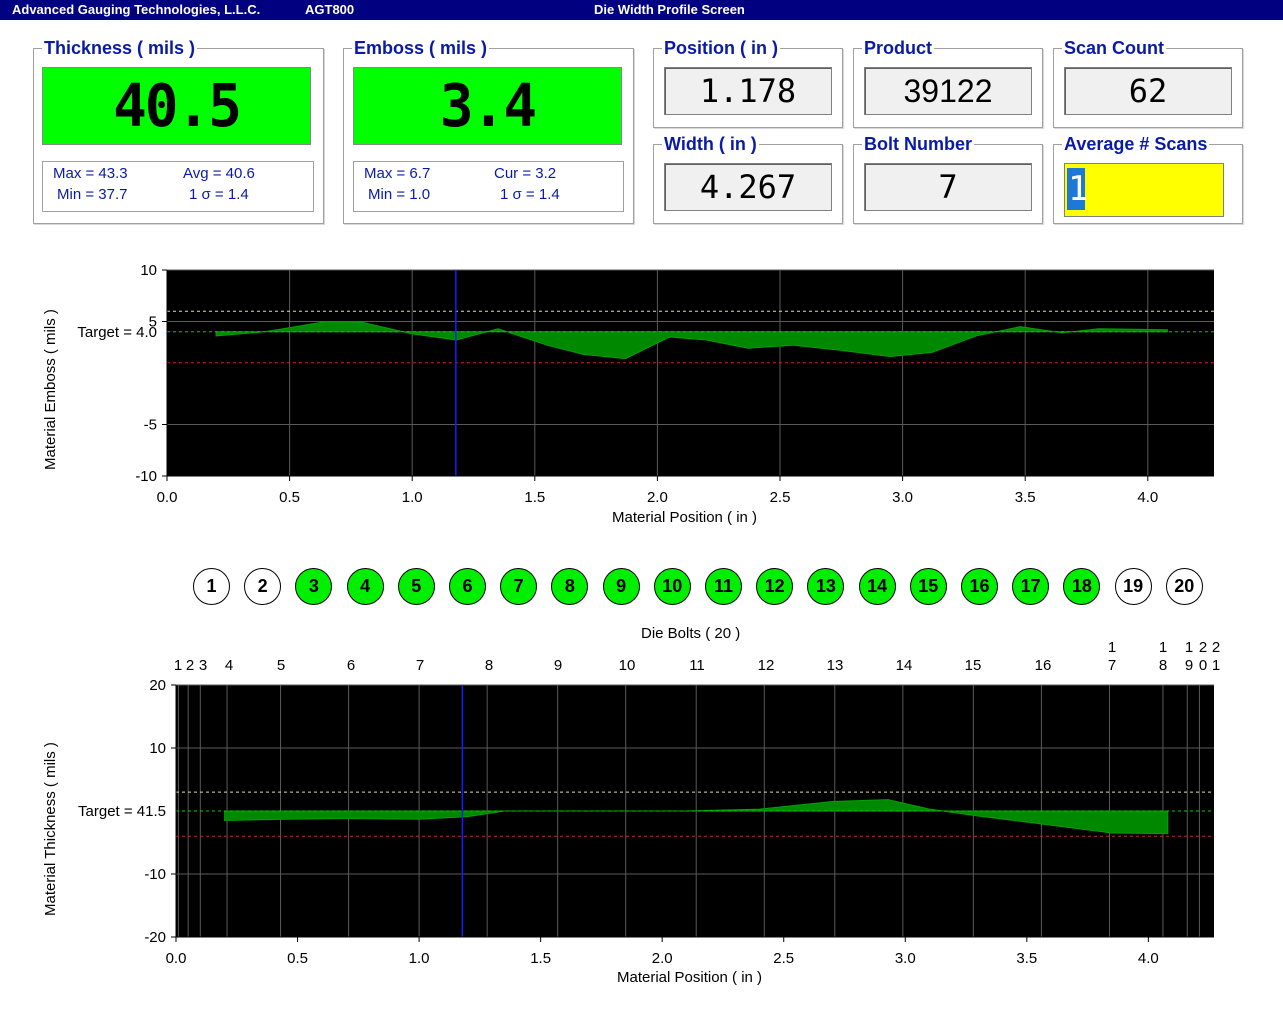  I want to click on emboss-min: Min = 1.0, so click(399, 194).